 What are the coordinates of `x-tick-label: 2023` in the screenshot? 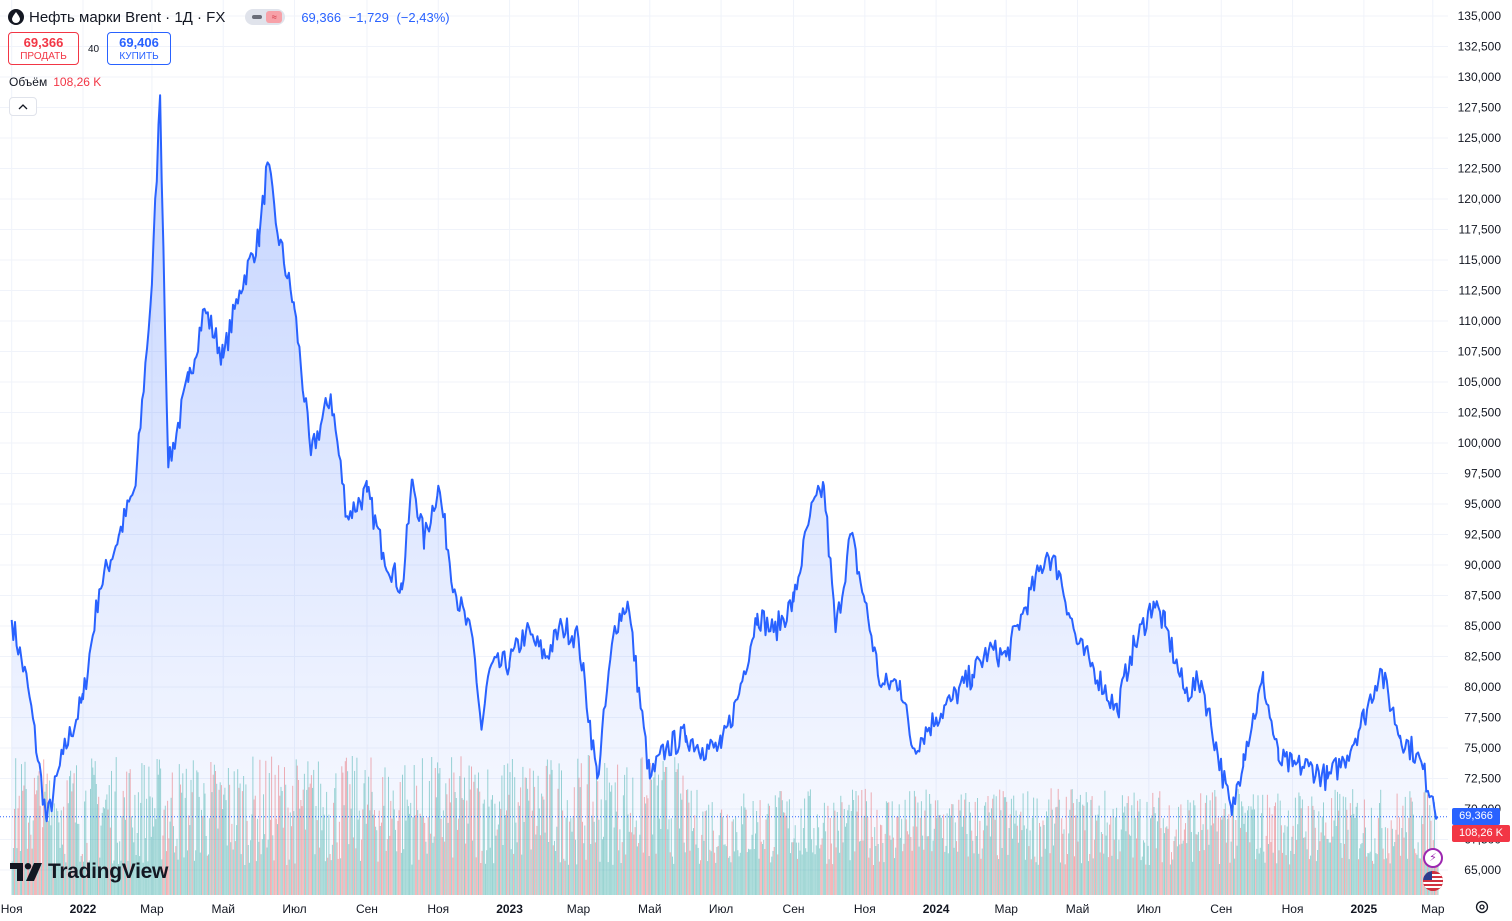 It's located at (509, 909).